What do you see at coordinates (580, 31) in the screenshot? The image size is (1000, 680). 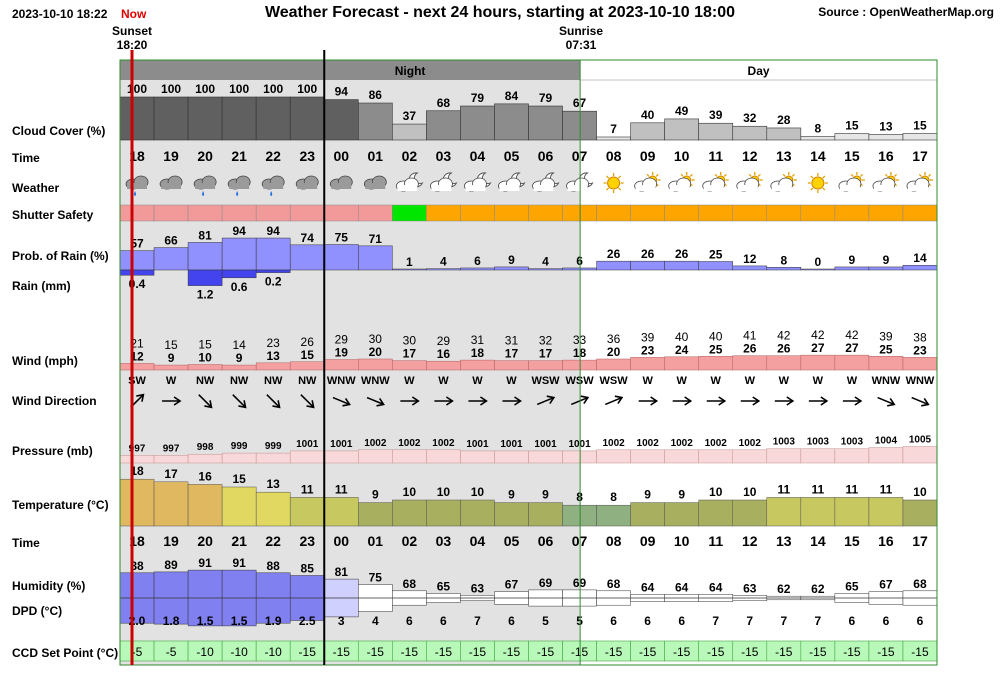 I see `sunrise-label: Sunrise` at bounding box center [580, 31].